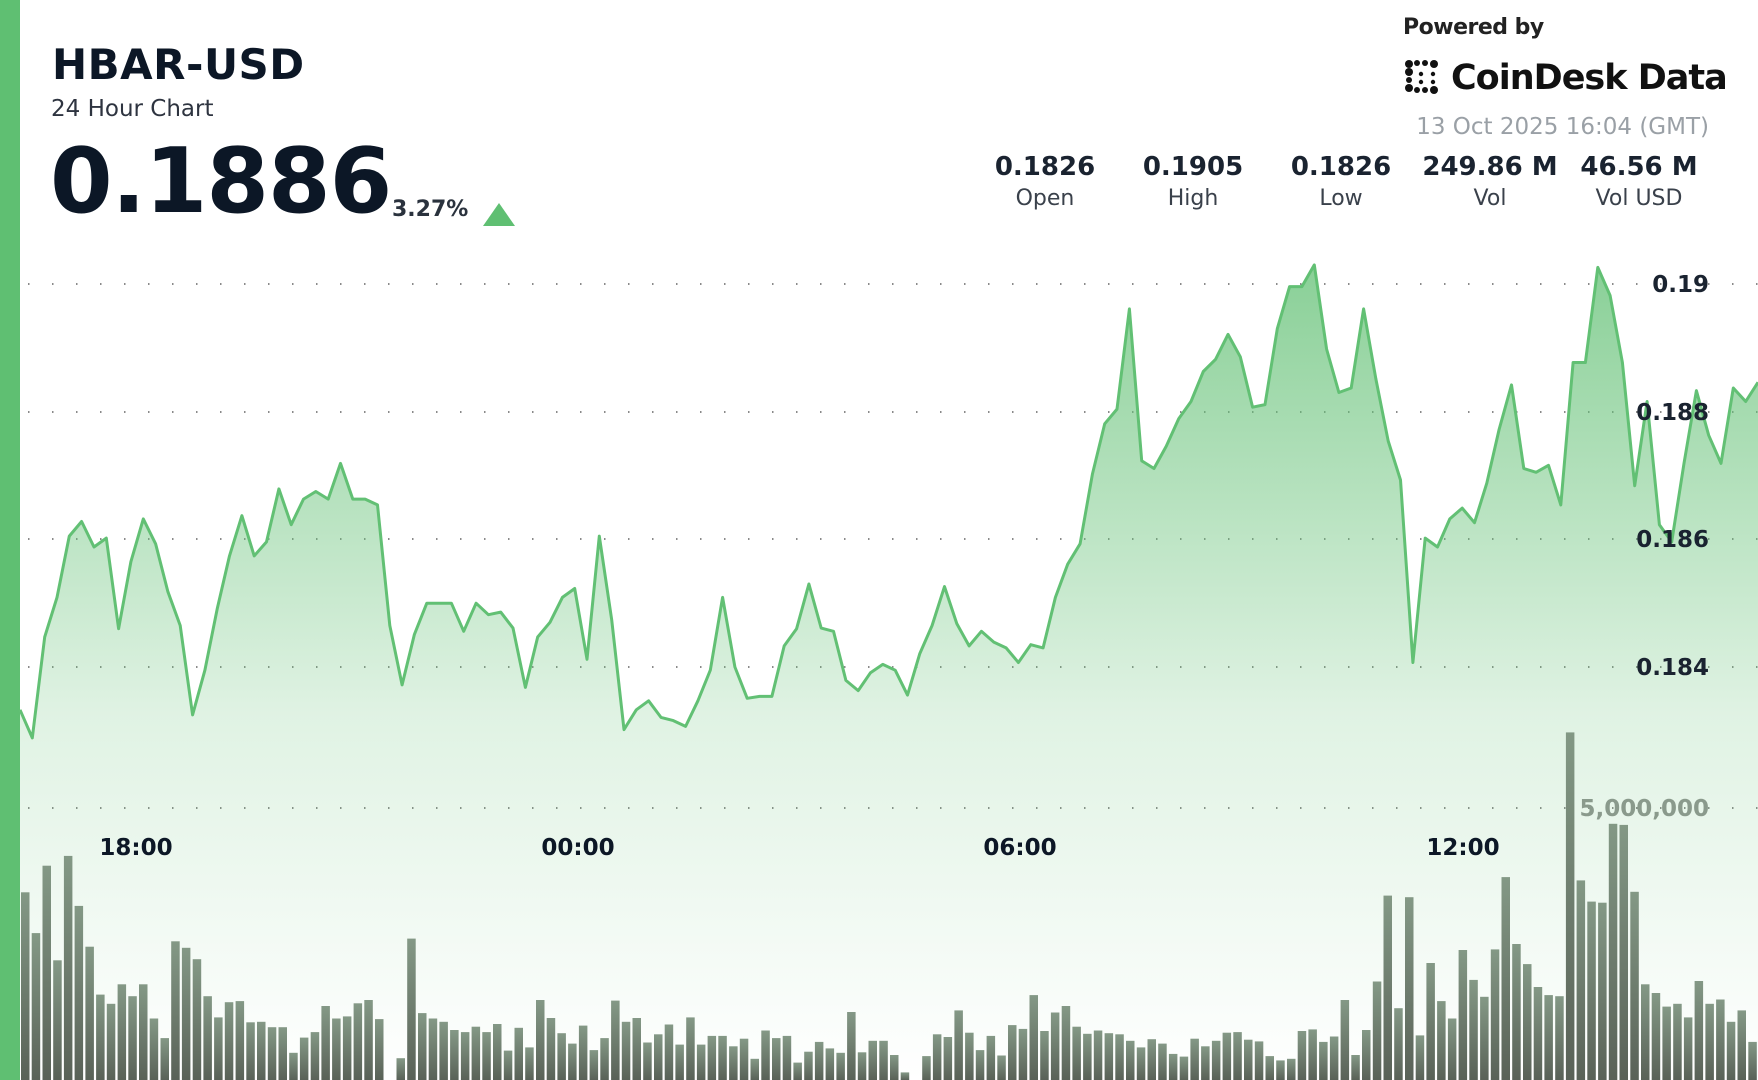 This screenshot has height=1080, width=1758. What do you see at coordinates (1672, 668) in the screenshot?
I see `y-tick-label: 0.184` at bounding box center [1672, 668].